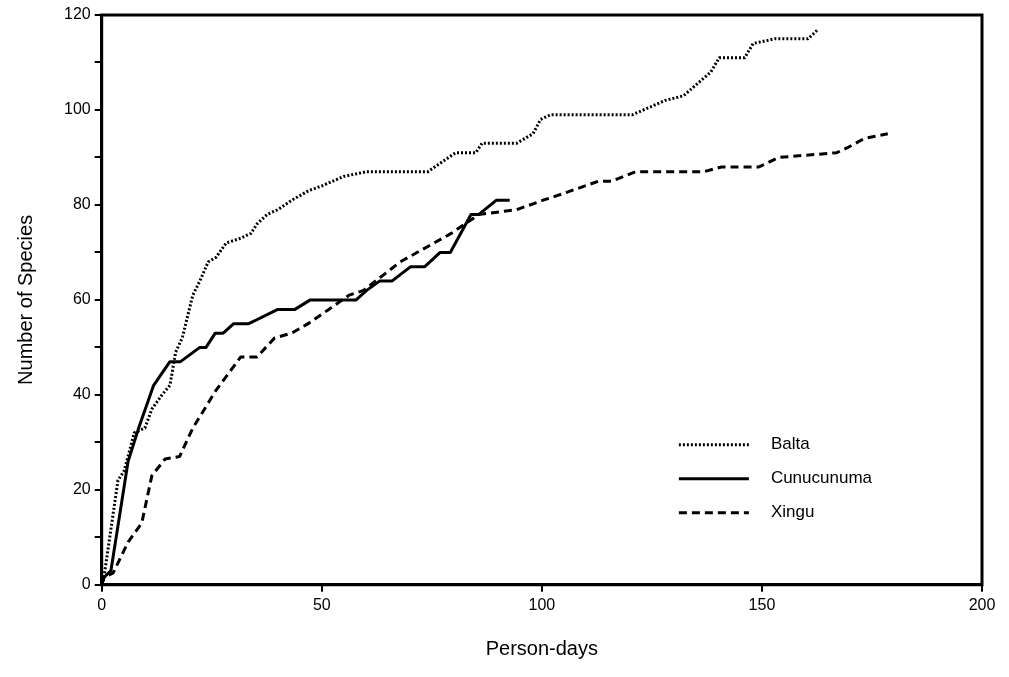 The height and width of the screenshot is (677, 1009). I want to click on y-tick-label: 60, so click(81, 299).